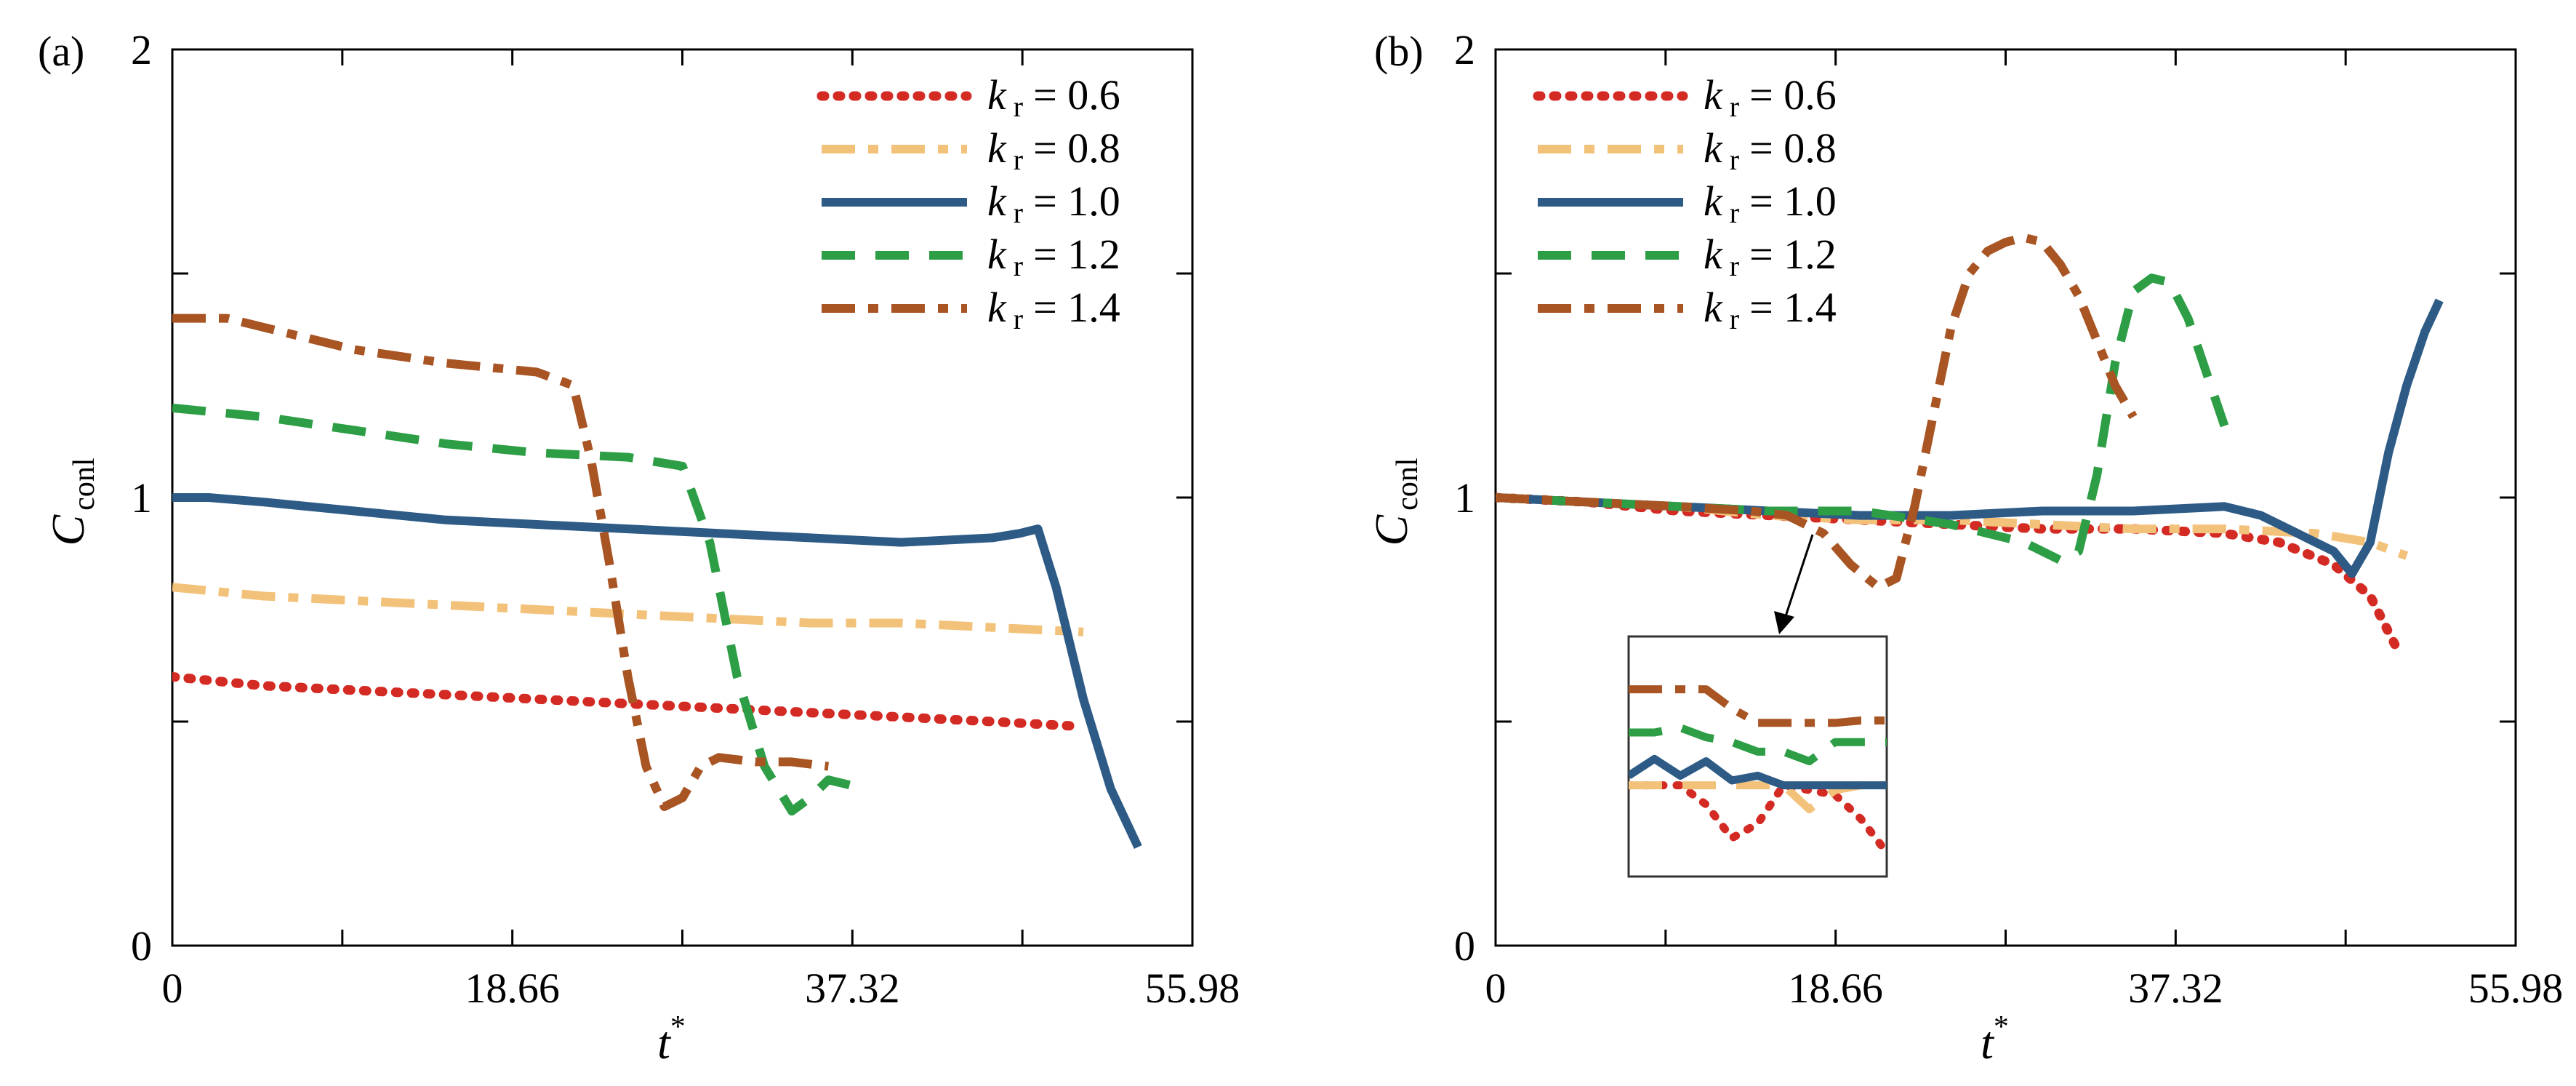 This screenshot has width=2576, height=1086. Describe the element at coordinates (61, 51) in the screenshot. I see `panel-label: (a)` at that location.